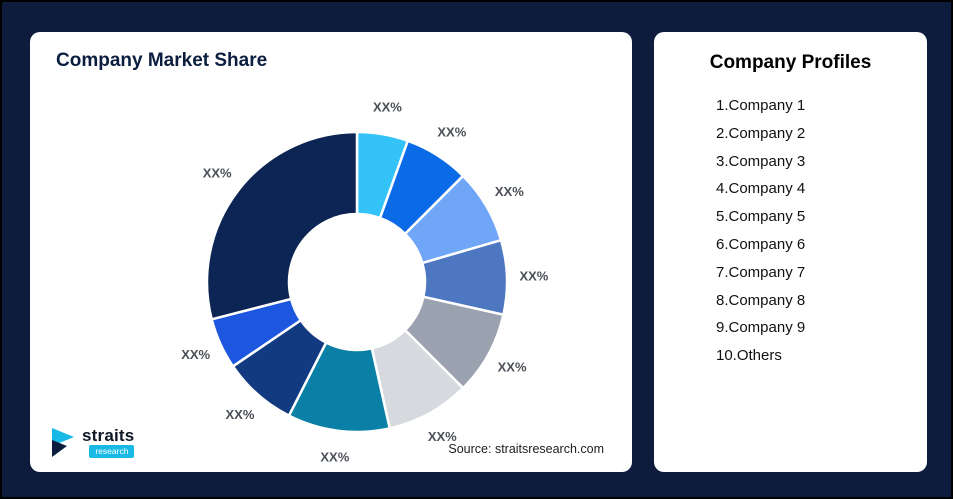 This screenshot has height=499, width=953. I want to click on profiles-title: Company Profiles, so click(790, 62).